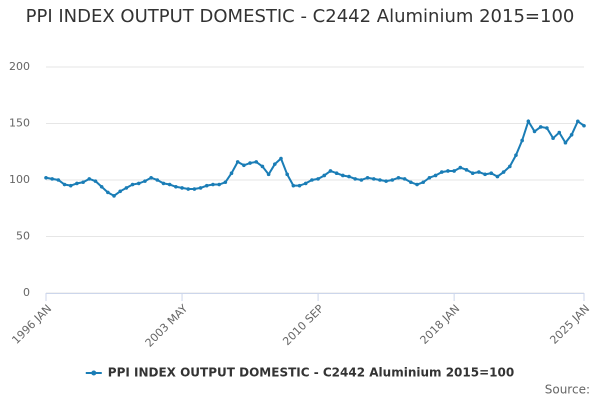 The image size is (600, 400). I want to click on y-tick-label: 0, so click(26, 292).